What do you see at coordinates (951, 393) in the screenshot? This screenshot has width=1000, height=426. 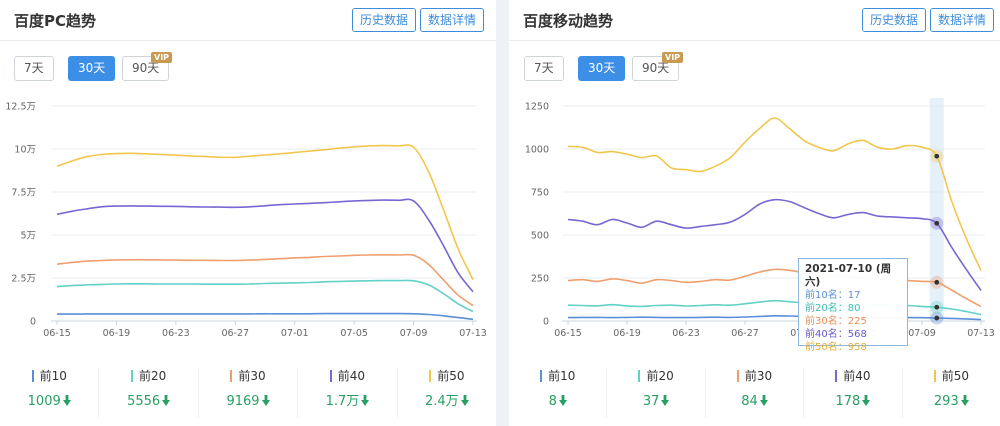 I see `legend-item-前50: 前50 293` at bounding box center [951, 393].